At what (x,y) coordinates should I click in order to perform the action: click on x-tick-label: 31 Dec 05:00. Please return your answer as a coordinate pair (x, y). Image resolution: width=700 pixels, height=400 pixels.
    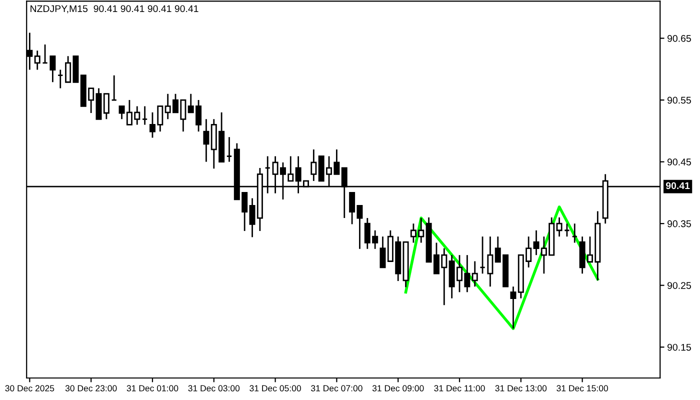
    Looking at the image, I should click on (275, 388).